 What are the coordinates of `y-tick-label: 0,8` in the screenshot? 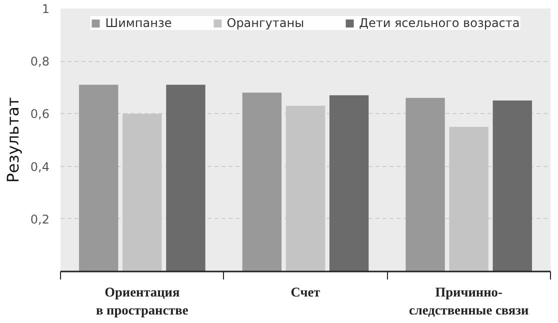 It's located at (40, 61).